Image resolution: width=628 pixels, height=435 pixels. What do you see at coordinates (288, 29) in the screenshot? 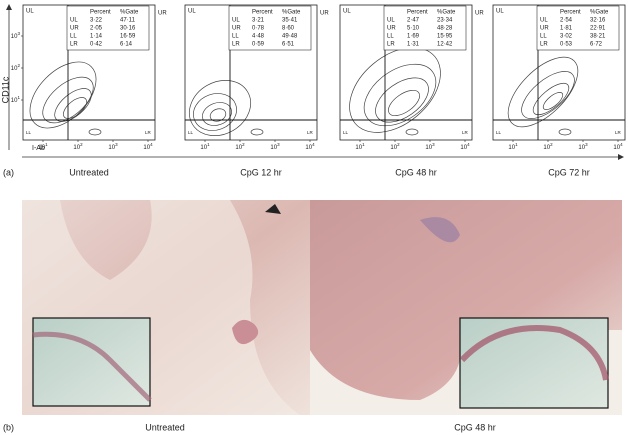
I see `table-cell: 8·60` at bounding box center [288, 29].